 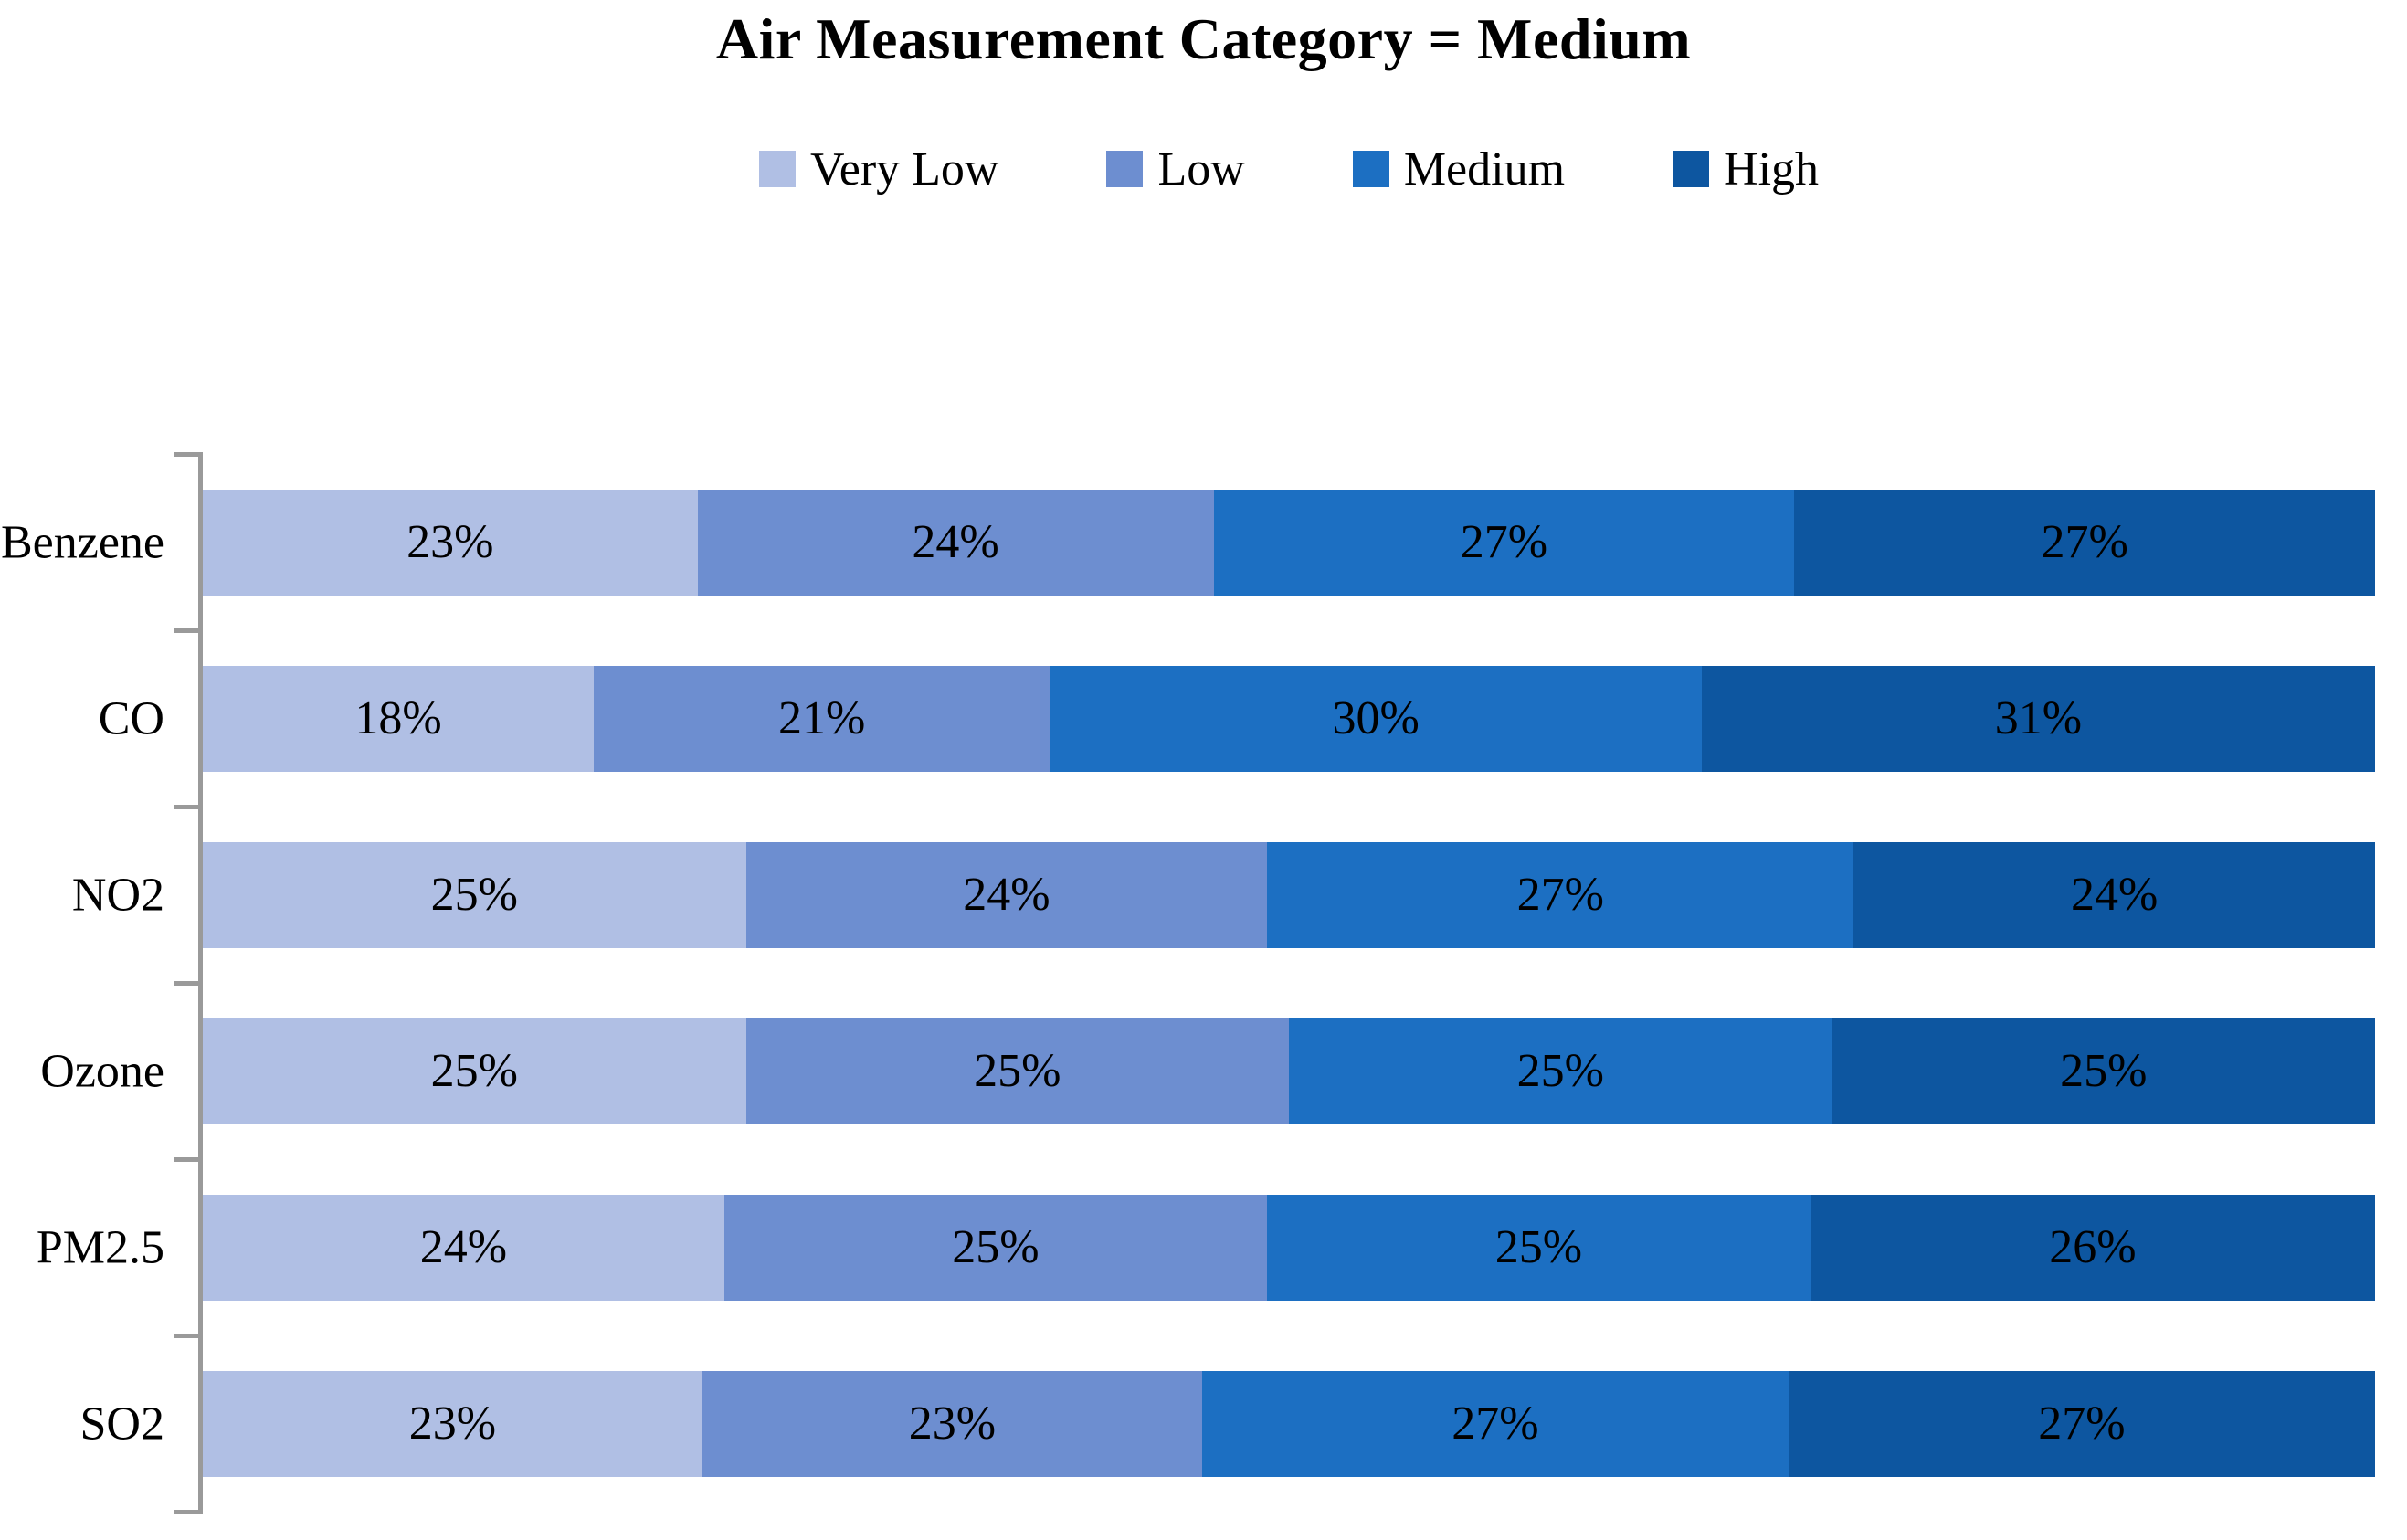 I want to click on bar-segment-benzene-medium: 27%, so click(x=1504, y=542).